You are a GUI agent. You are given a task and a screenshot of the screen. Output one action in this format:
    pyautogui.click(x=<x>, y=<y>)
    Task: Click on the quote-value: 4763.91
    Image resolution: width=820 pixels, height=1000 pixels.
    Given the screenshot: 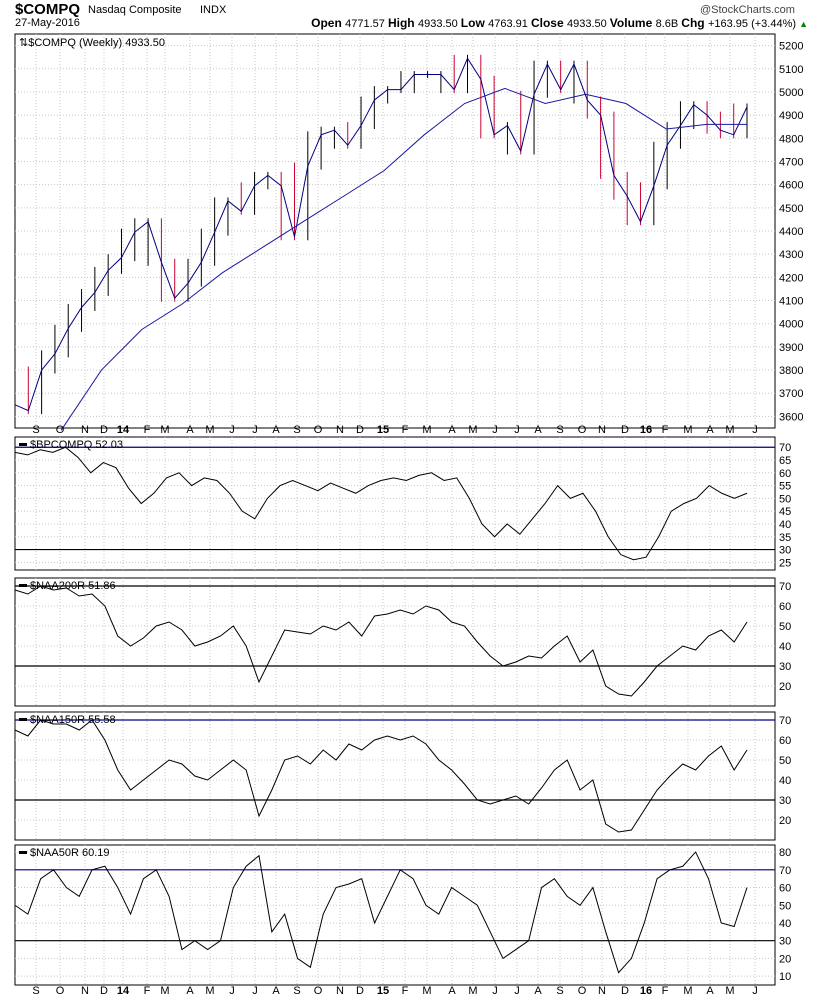 What is the action you would take?
    pyautogui.click(x=509, y=24)
    